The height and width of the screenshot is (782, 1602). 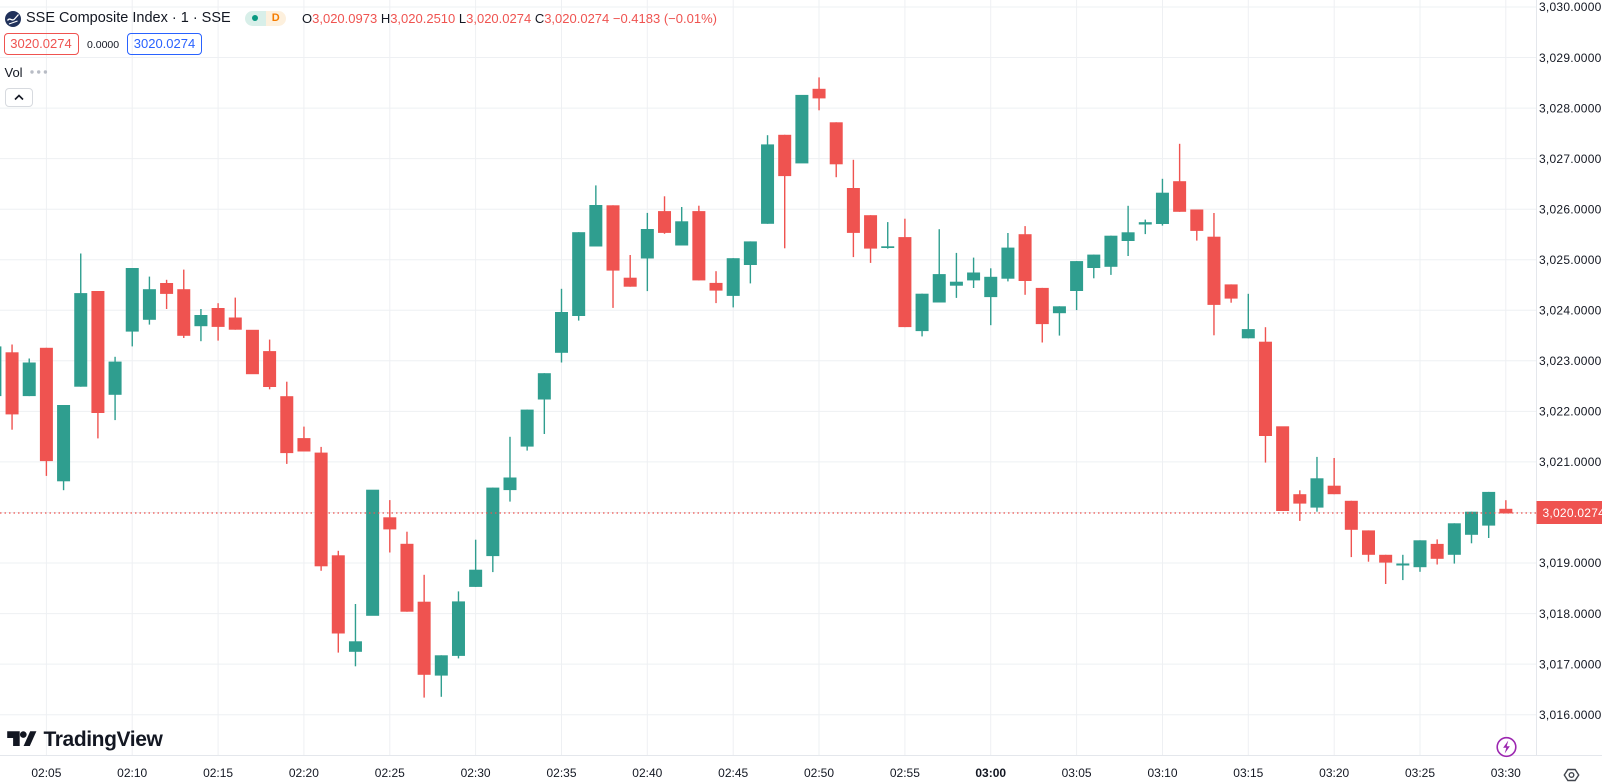 I want to click on svg-text: 03:30, so click(x=1506, y=773).